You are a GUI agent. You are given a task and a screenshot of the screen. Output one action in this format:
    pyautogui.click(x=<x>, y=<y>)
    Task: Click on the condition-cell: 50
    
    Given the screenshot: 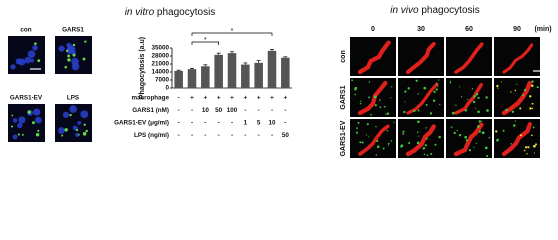 What is the action you would take?
    pyautogui.click(x=286, y=135)
    